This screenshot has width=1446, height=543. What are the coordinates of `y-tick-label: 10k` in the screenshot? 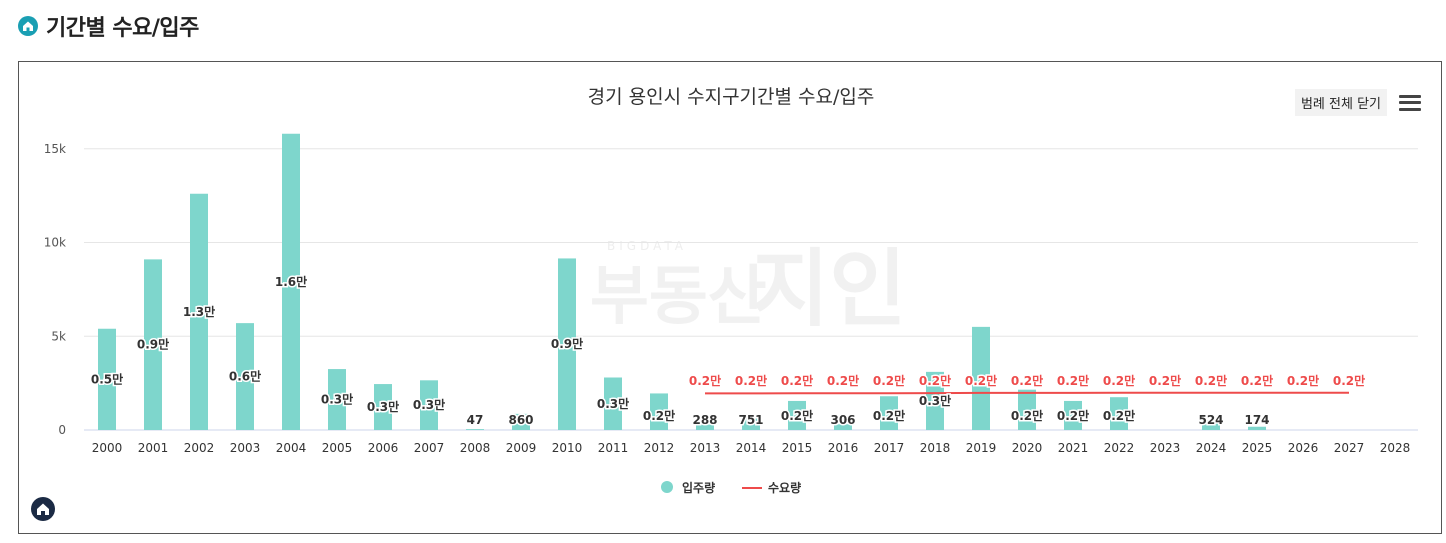 It's located at (55, 243).